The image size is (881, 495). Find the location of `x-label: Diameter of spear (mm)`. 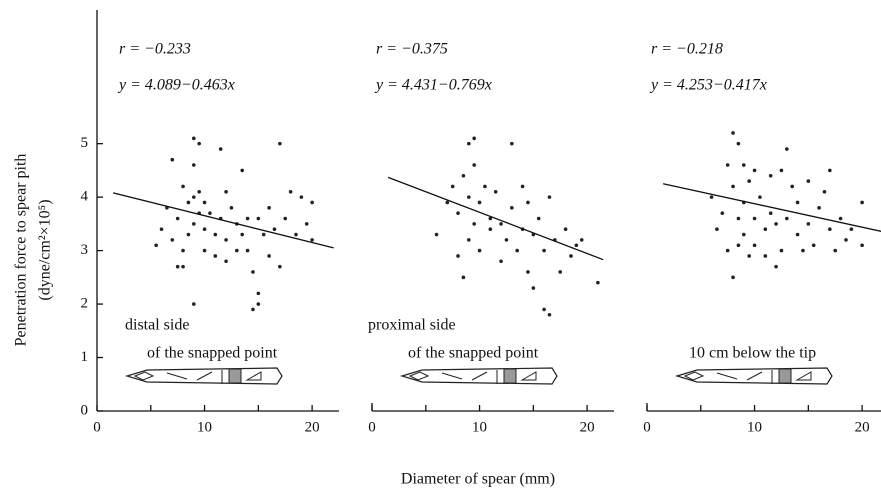

x-label: Diameter of spear (mm) is located at coordinates (478, 479).